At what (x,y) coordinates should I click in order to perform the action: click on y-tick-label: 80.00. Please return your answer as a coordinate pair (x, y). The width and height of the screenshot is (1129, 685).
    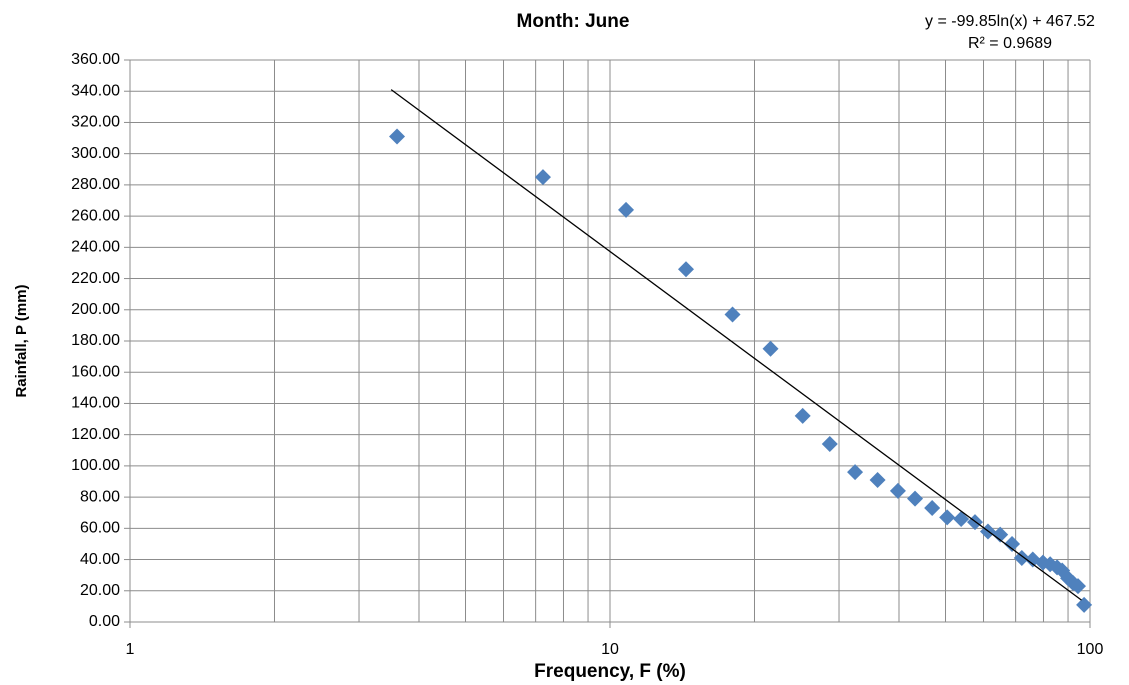
    Looking at the image, I should click on (100, 496).